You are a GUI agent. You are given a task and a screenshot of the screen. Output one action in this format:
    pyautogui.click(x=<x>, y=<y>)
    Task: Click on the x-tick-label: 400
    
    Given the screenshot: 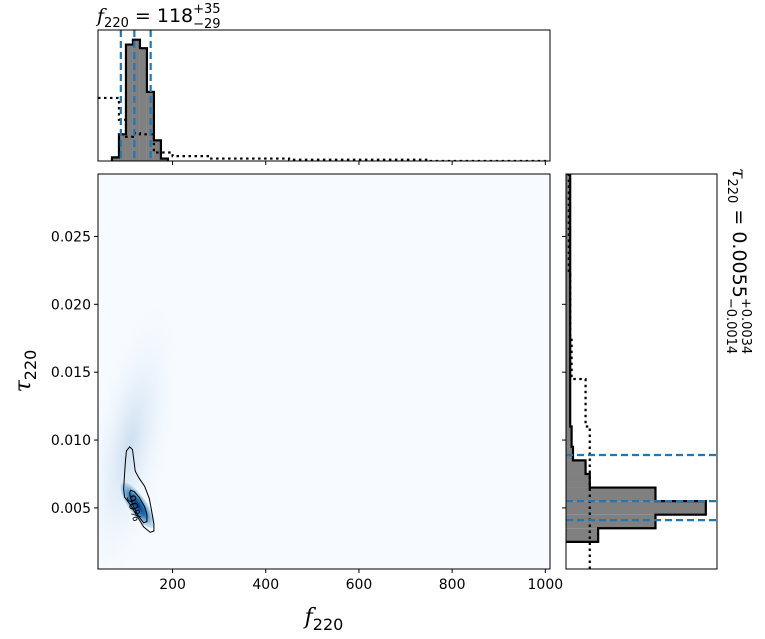 What is the action you would take?
    pyautogui.click(x=265, y=585)
    